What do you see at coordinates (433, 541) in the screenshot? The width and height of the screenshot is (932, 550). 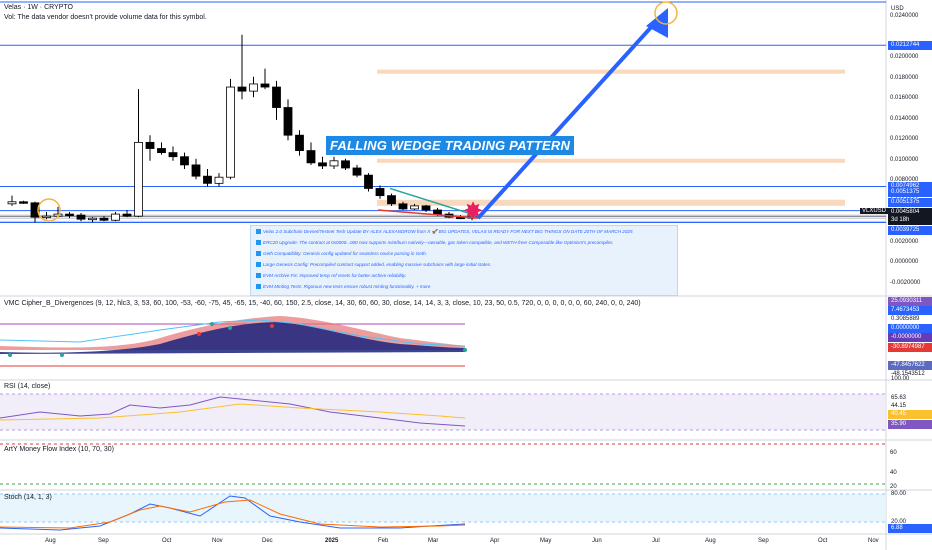 I see `x-axis-label: Mar` at bounding box center [433, 541].